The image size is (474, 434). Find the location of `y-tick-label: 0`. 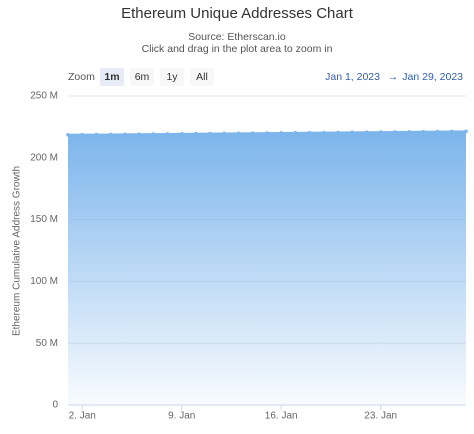

y-tick-label: 0 is located at coordinates (55, 405).